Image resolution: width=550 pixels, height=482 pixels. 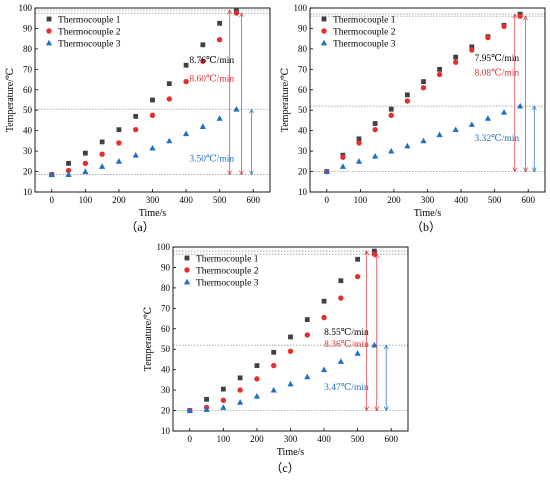 What do you see at coordinates (324, 439) in the screenshot?
I see `x-tick-label: 400` at bounding box center [324, 439].